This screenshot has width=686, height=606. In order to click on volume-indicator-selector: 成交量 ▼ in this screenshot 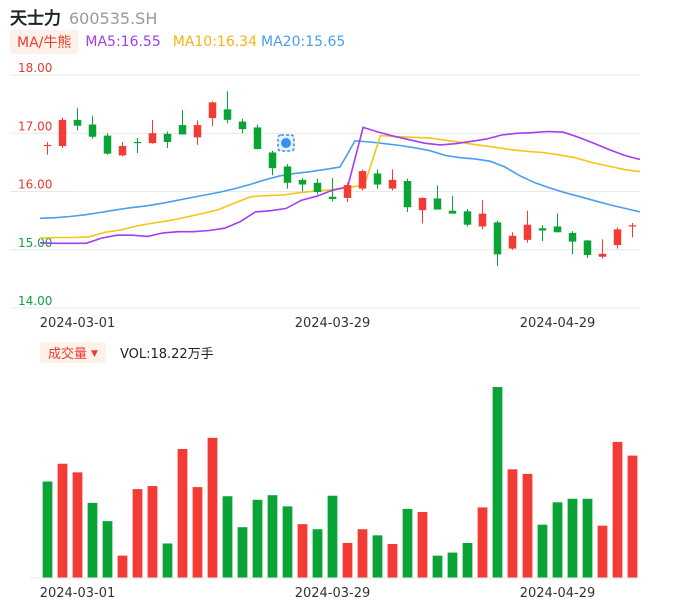, I will do `click(73, 352)`.